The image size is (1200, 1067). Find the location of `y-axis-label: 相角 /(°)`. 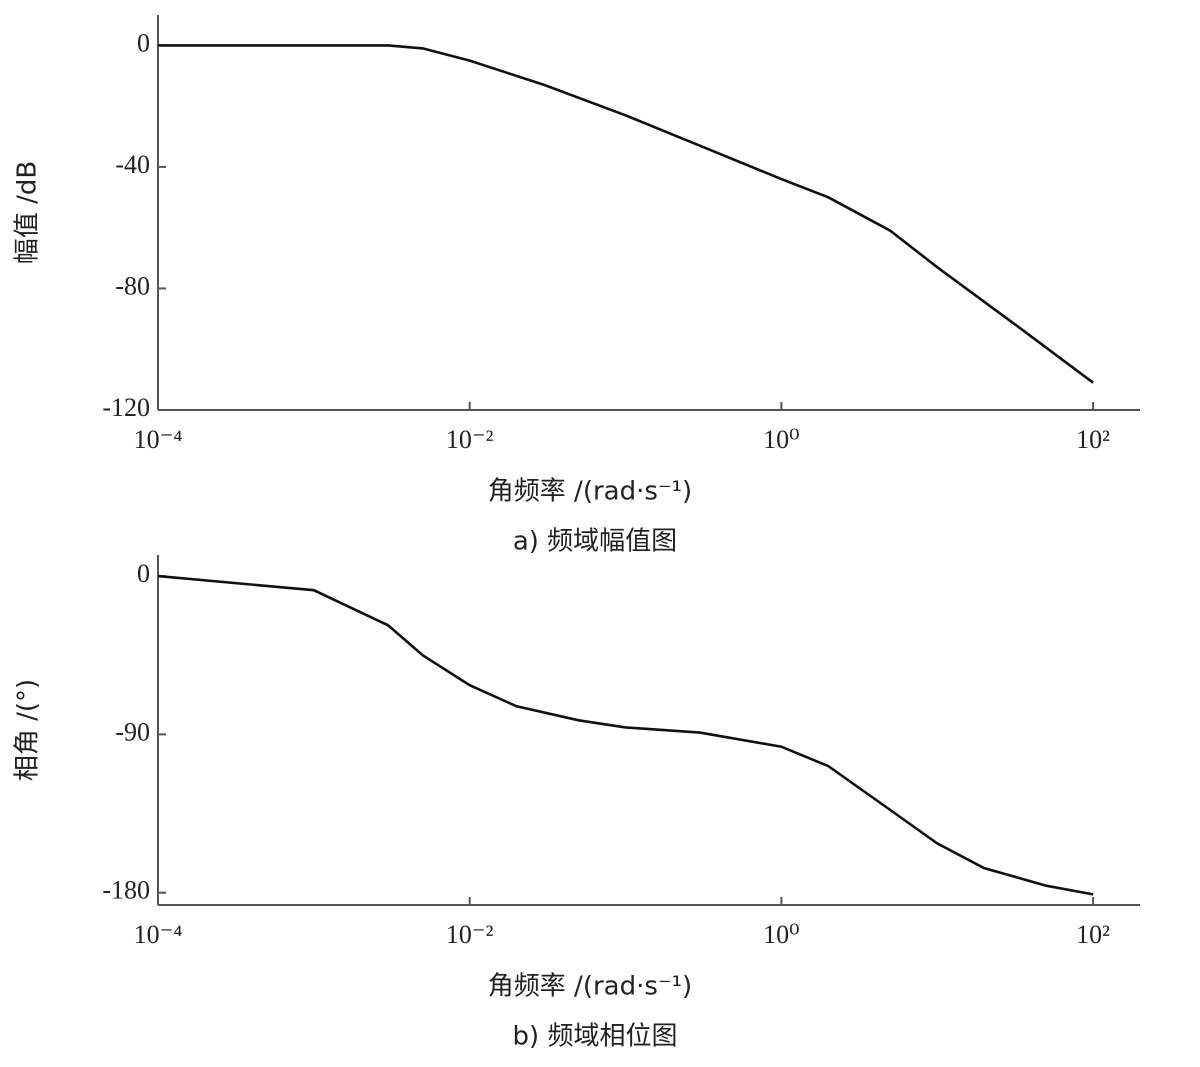

y-axis-label: 相角 /(°) is located at coordinates (28, 730).